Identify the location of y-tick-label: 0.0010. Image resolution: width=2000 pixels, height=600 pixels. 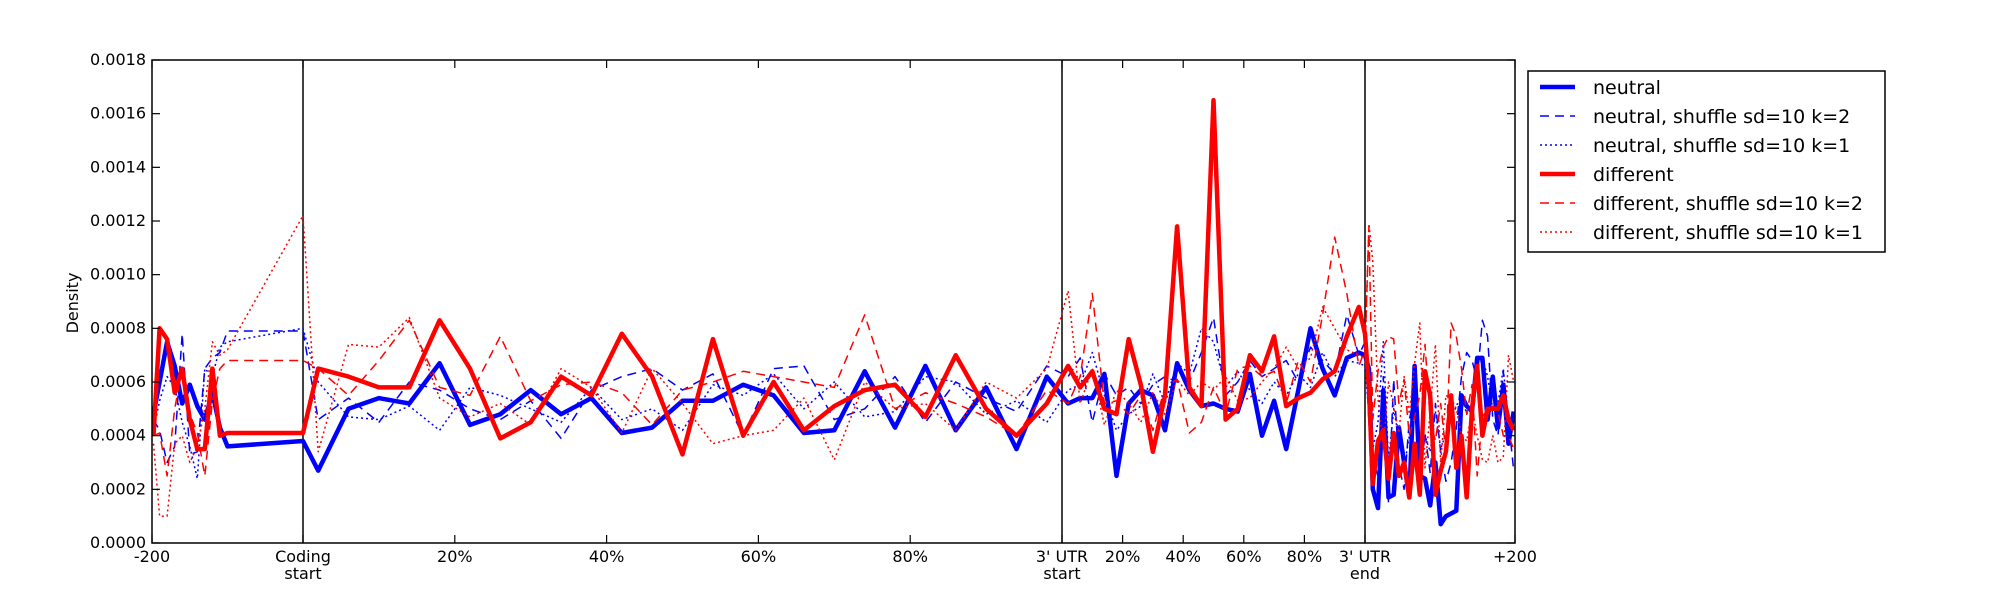
(118, 274).